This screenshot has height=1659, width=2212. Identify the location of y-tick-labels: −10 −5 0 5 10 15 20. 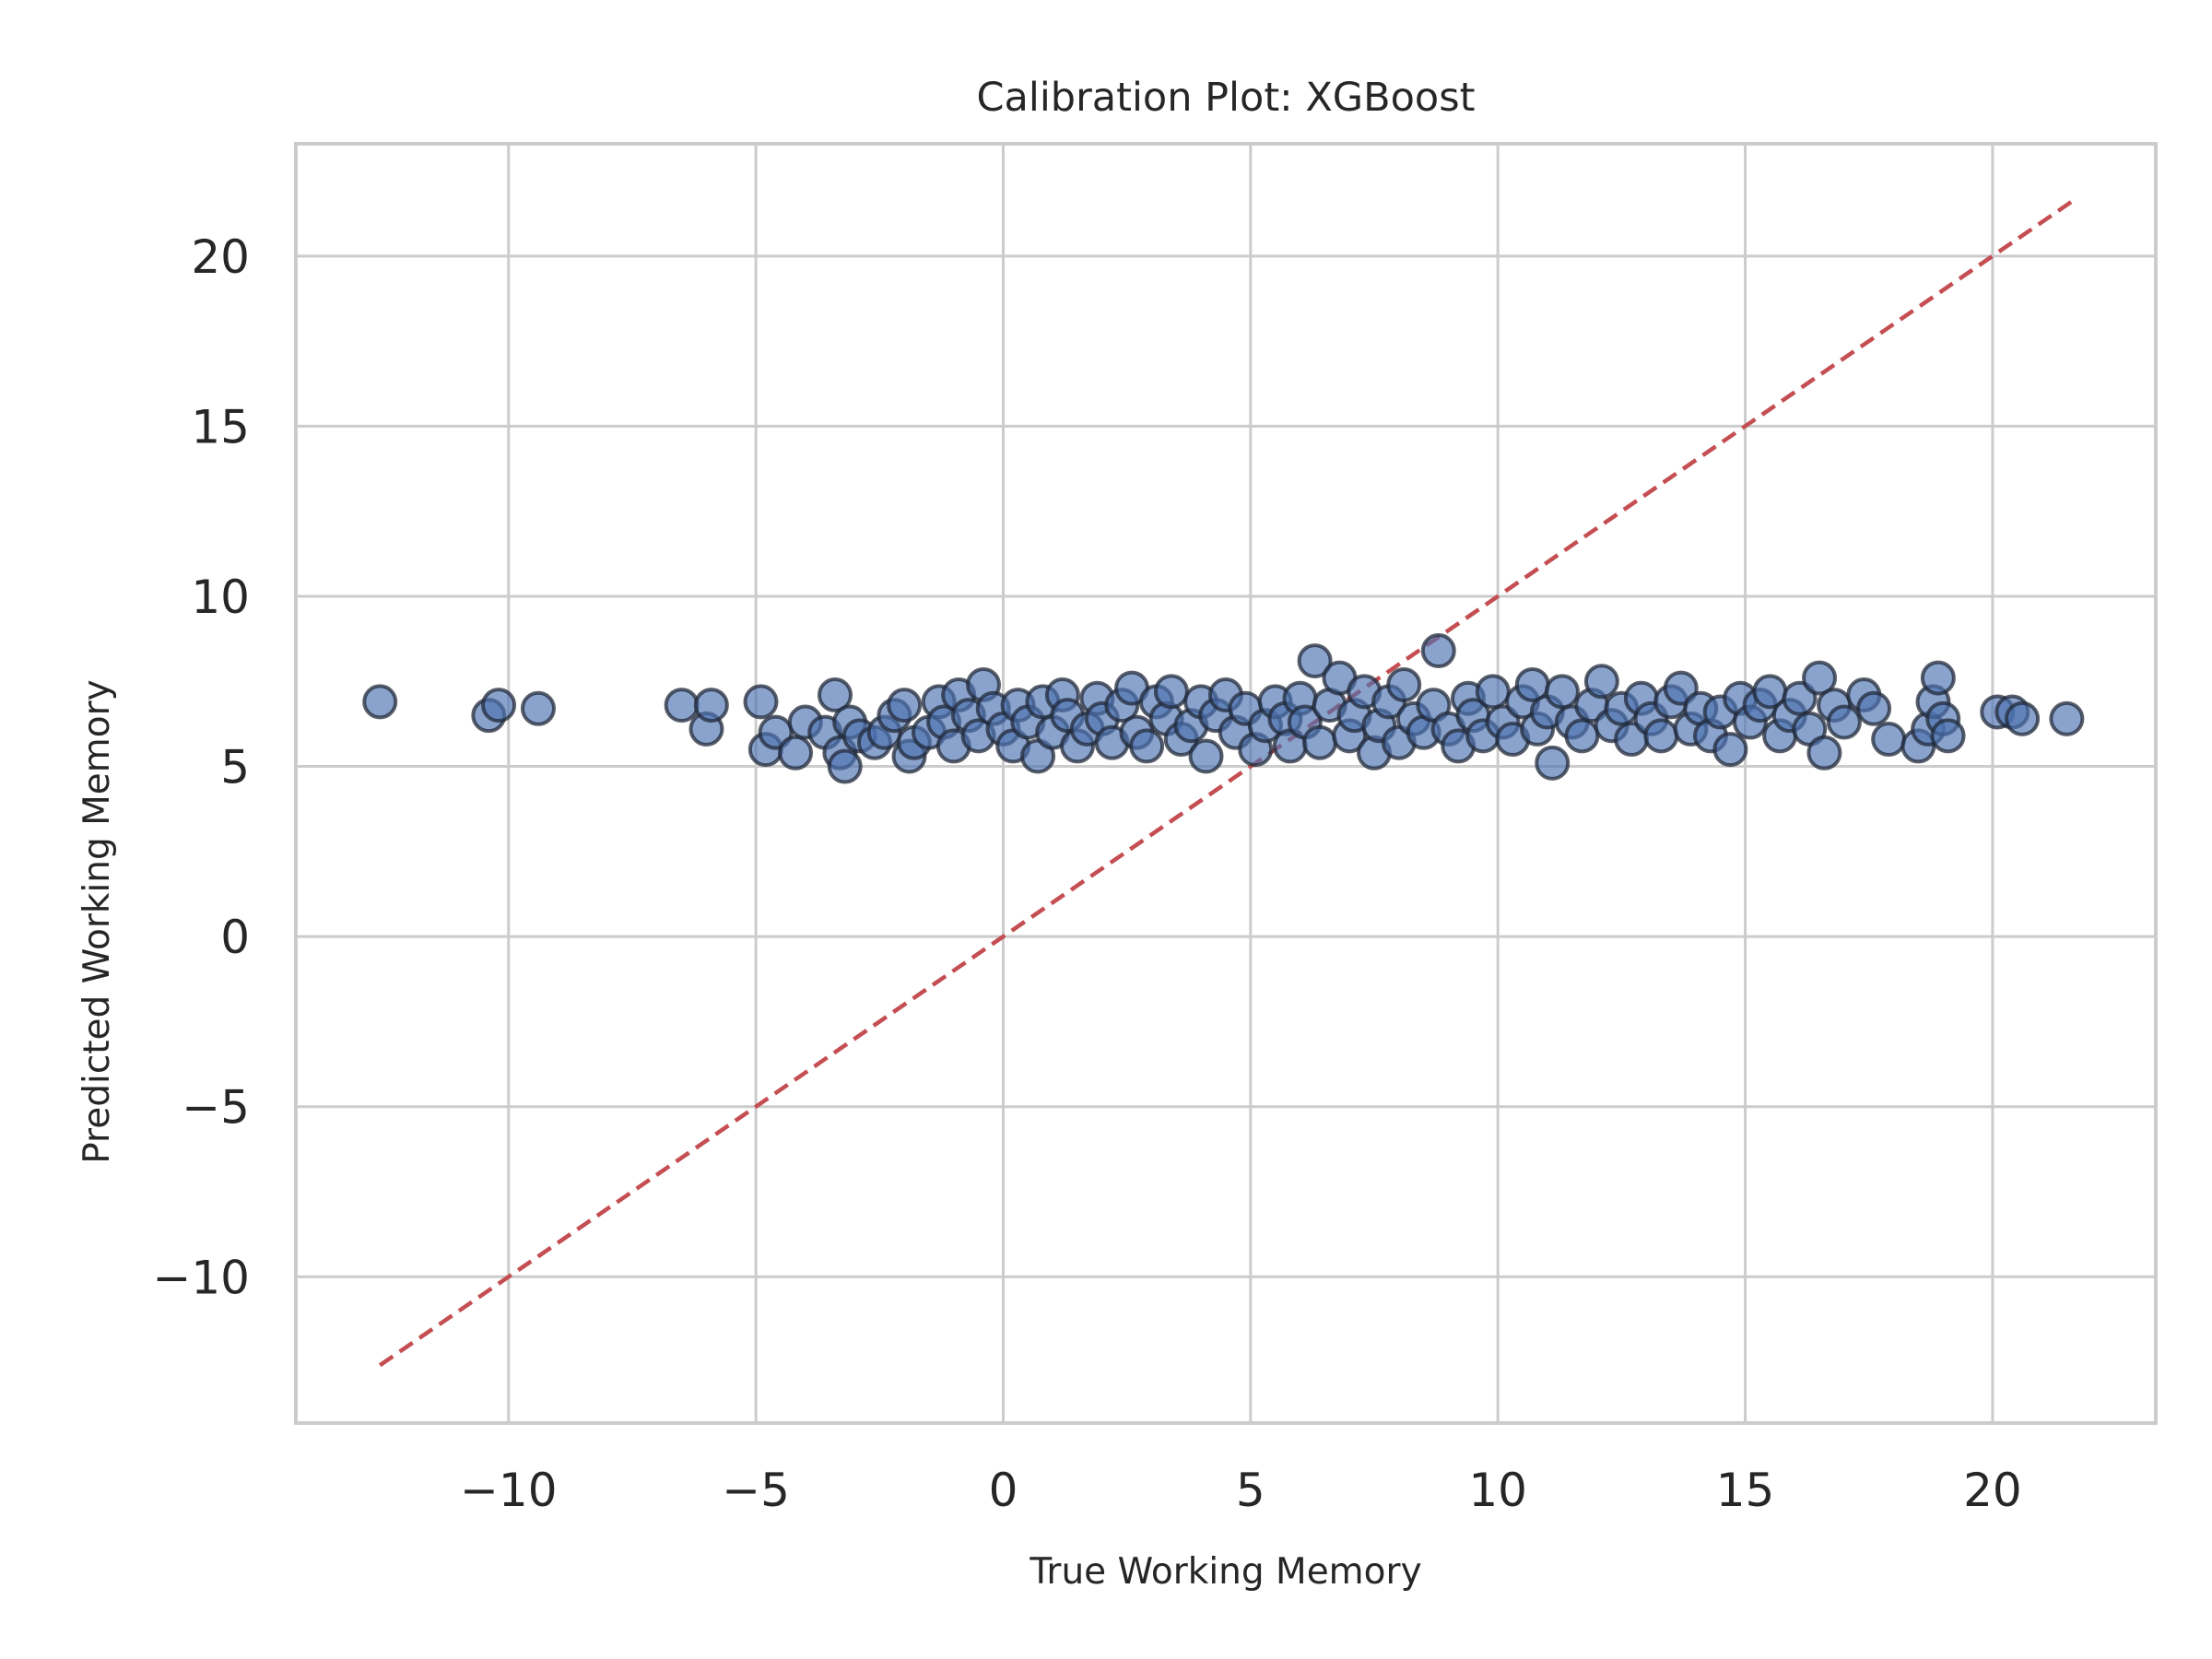
(201, 767).